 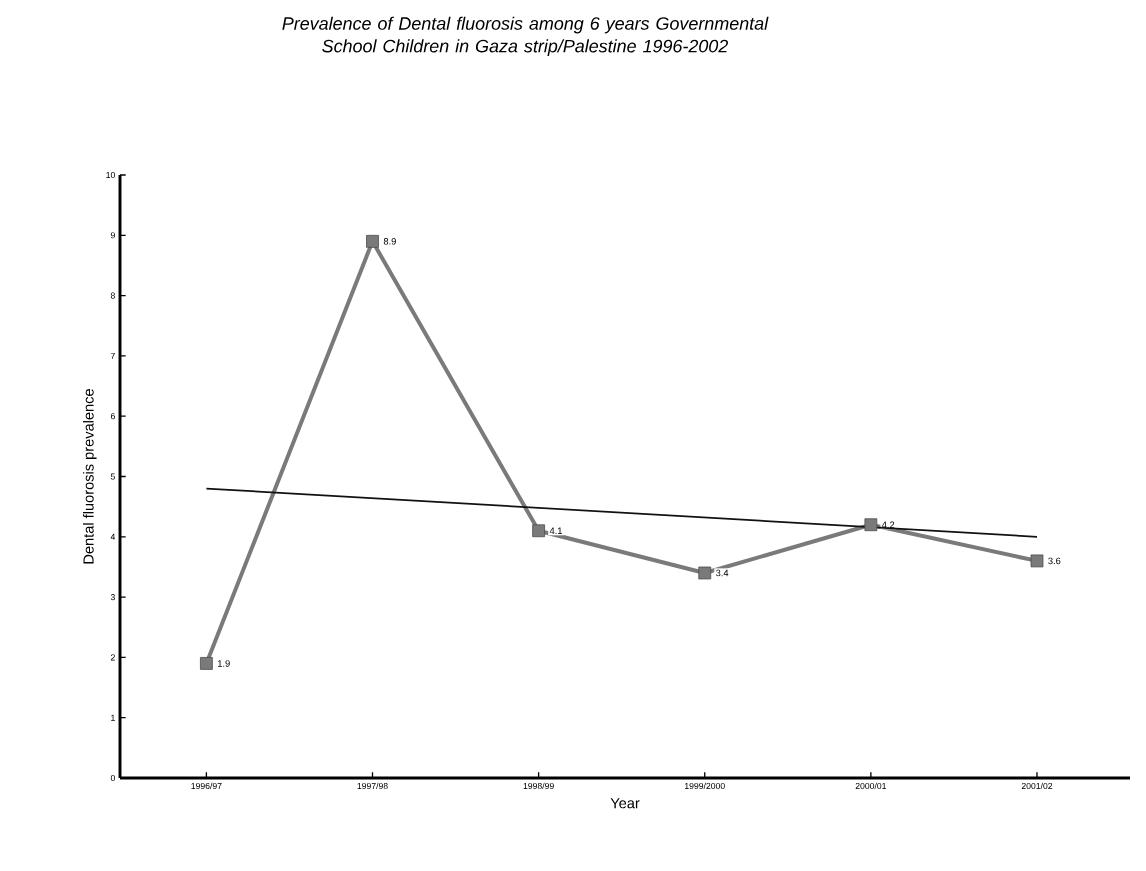 I want to click on x-tick-label: 1999/2000, so click(x=705, y=786).